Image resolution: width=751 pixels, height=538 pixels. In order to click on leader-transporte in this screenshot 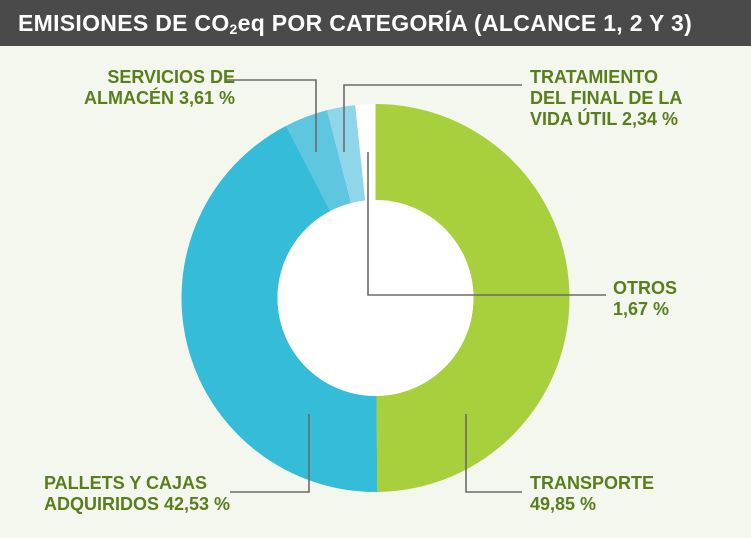, I will do `click(493, 453)`.